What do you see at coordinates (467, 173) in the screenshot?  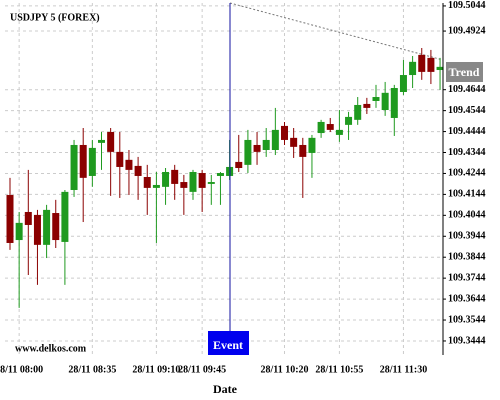 I see `y-tick-label: 109.4244` at bounding box center [467, 173].